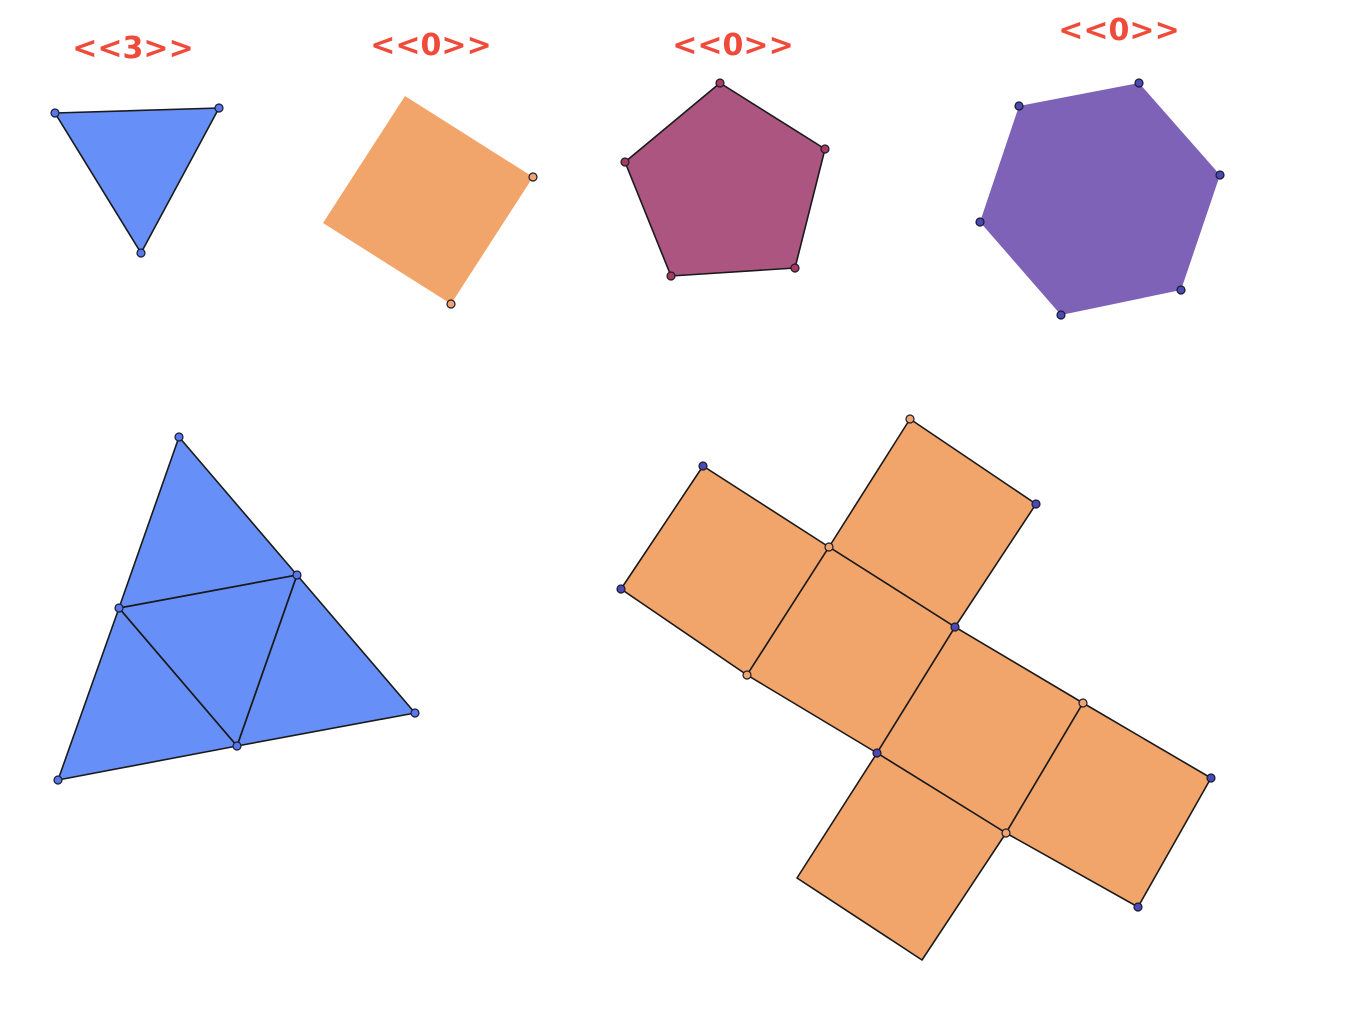 This screenshot has height=1024, width=1364. I want to click on triangle-net, so click(236, 608).